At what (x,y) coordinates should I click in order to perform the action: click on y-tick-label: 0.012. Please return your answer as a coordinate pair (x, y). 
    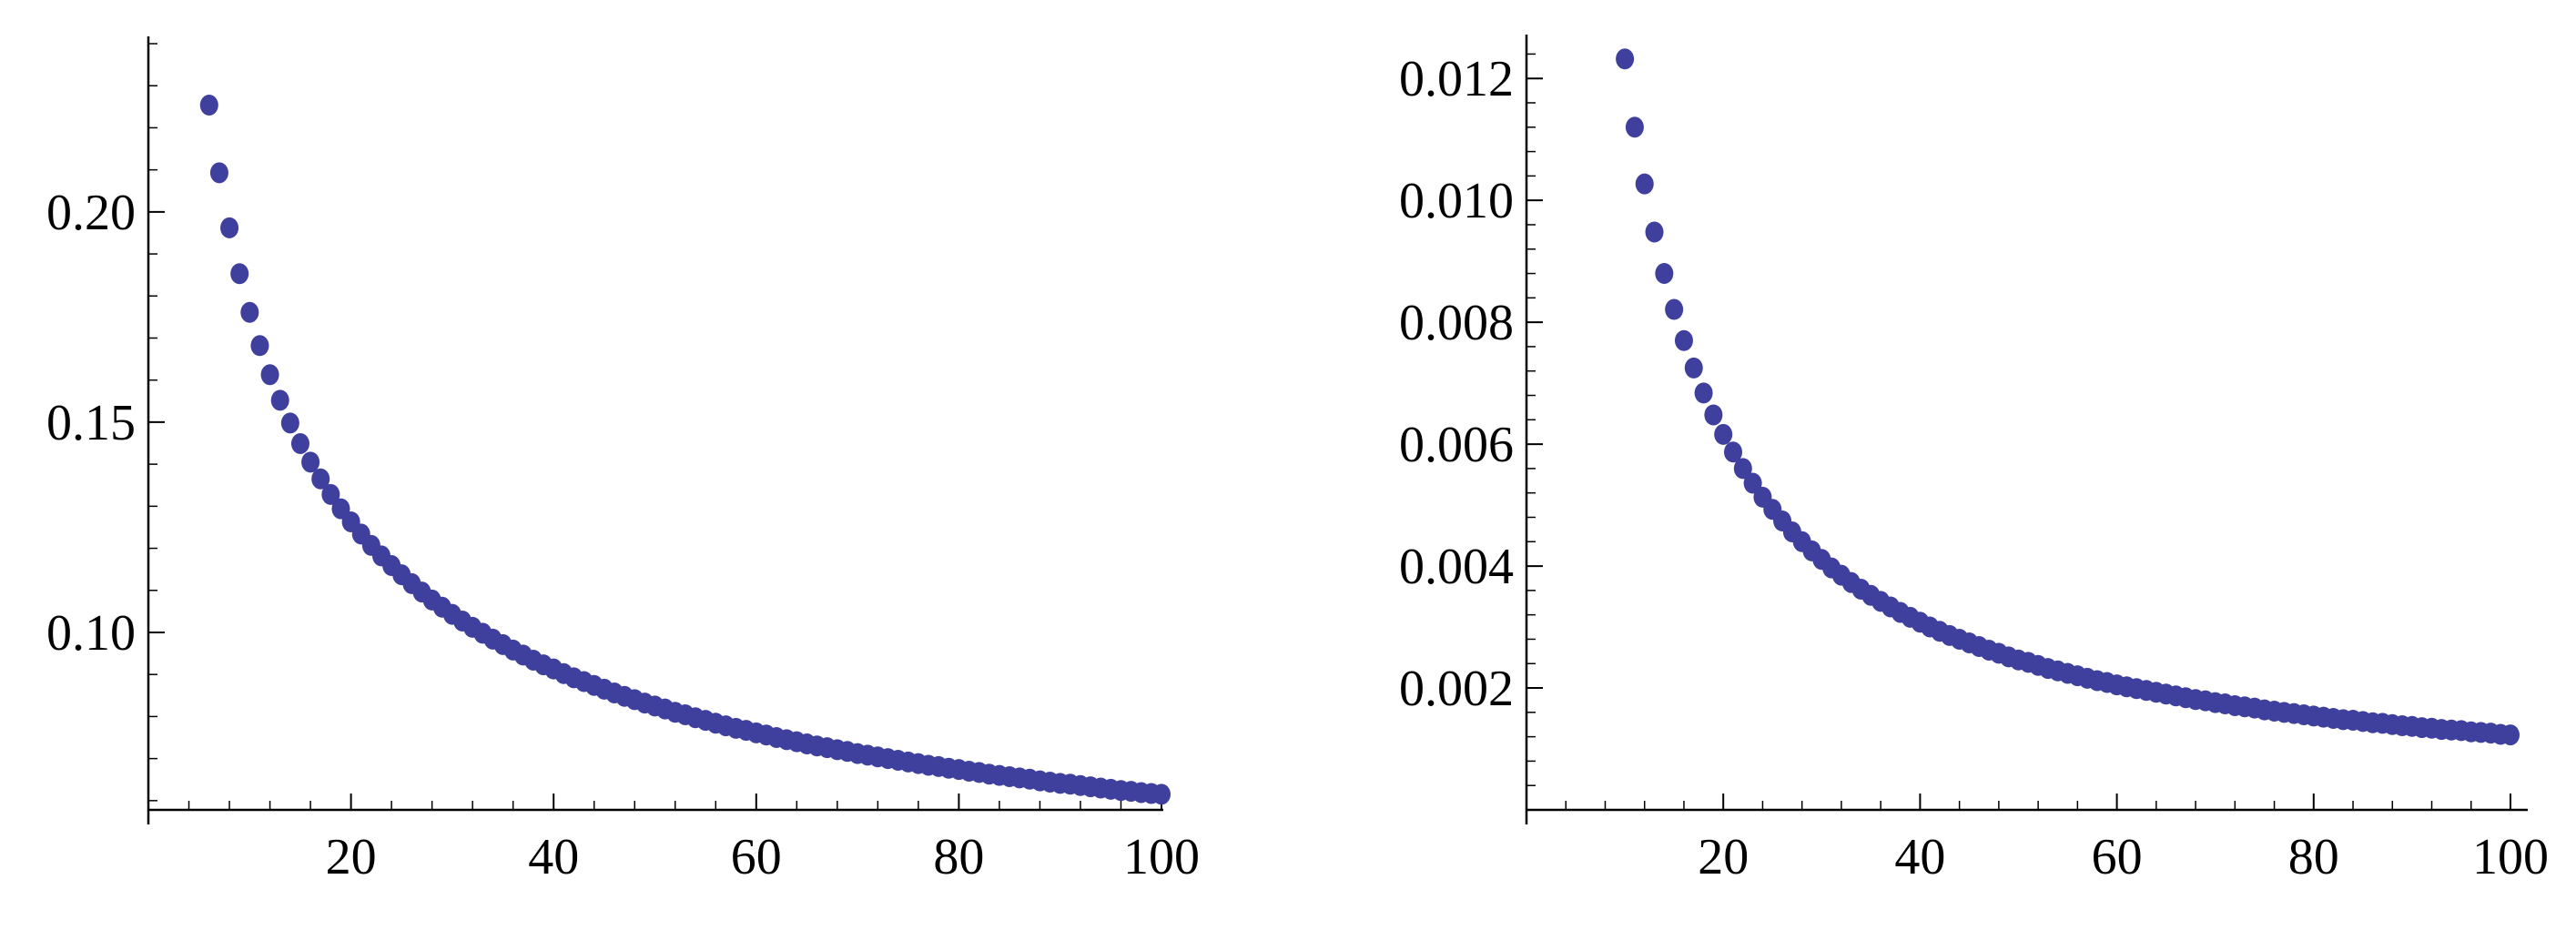
    Looking at the image, I should click on (1456, 79).